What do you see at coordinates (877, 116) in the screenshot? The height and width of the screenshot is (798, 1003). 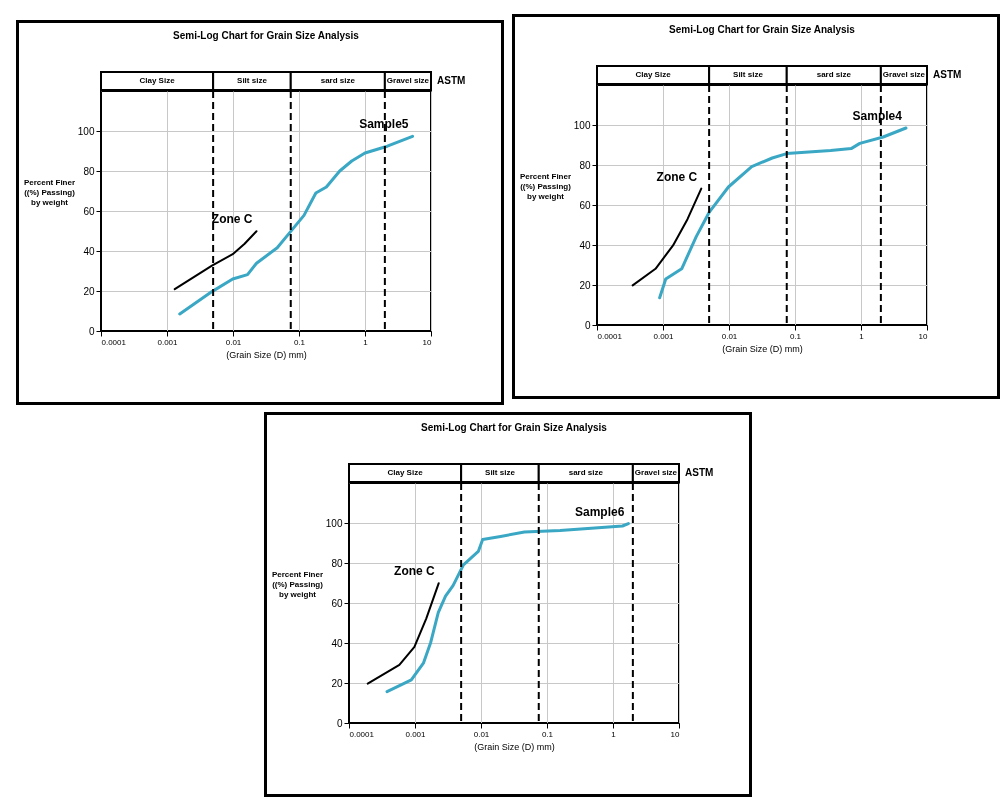 I see `series-label: Sample4` at bounding box center [877, 116].